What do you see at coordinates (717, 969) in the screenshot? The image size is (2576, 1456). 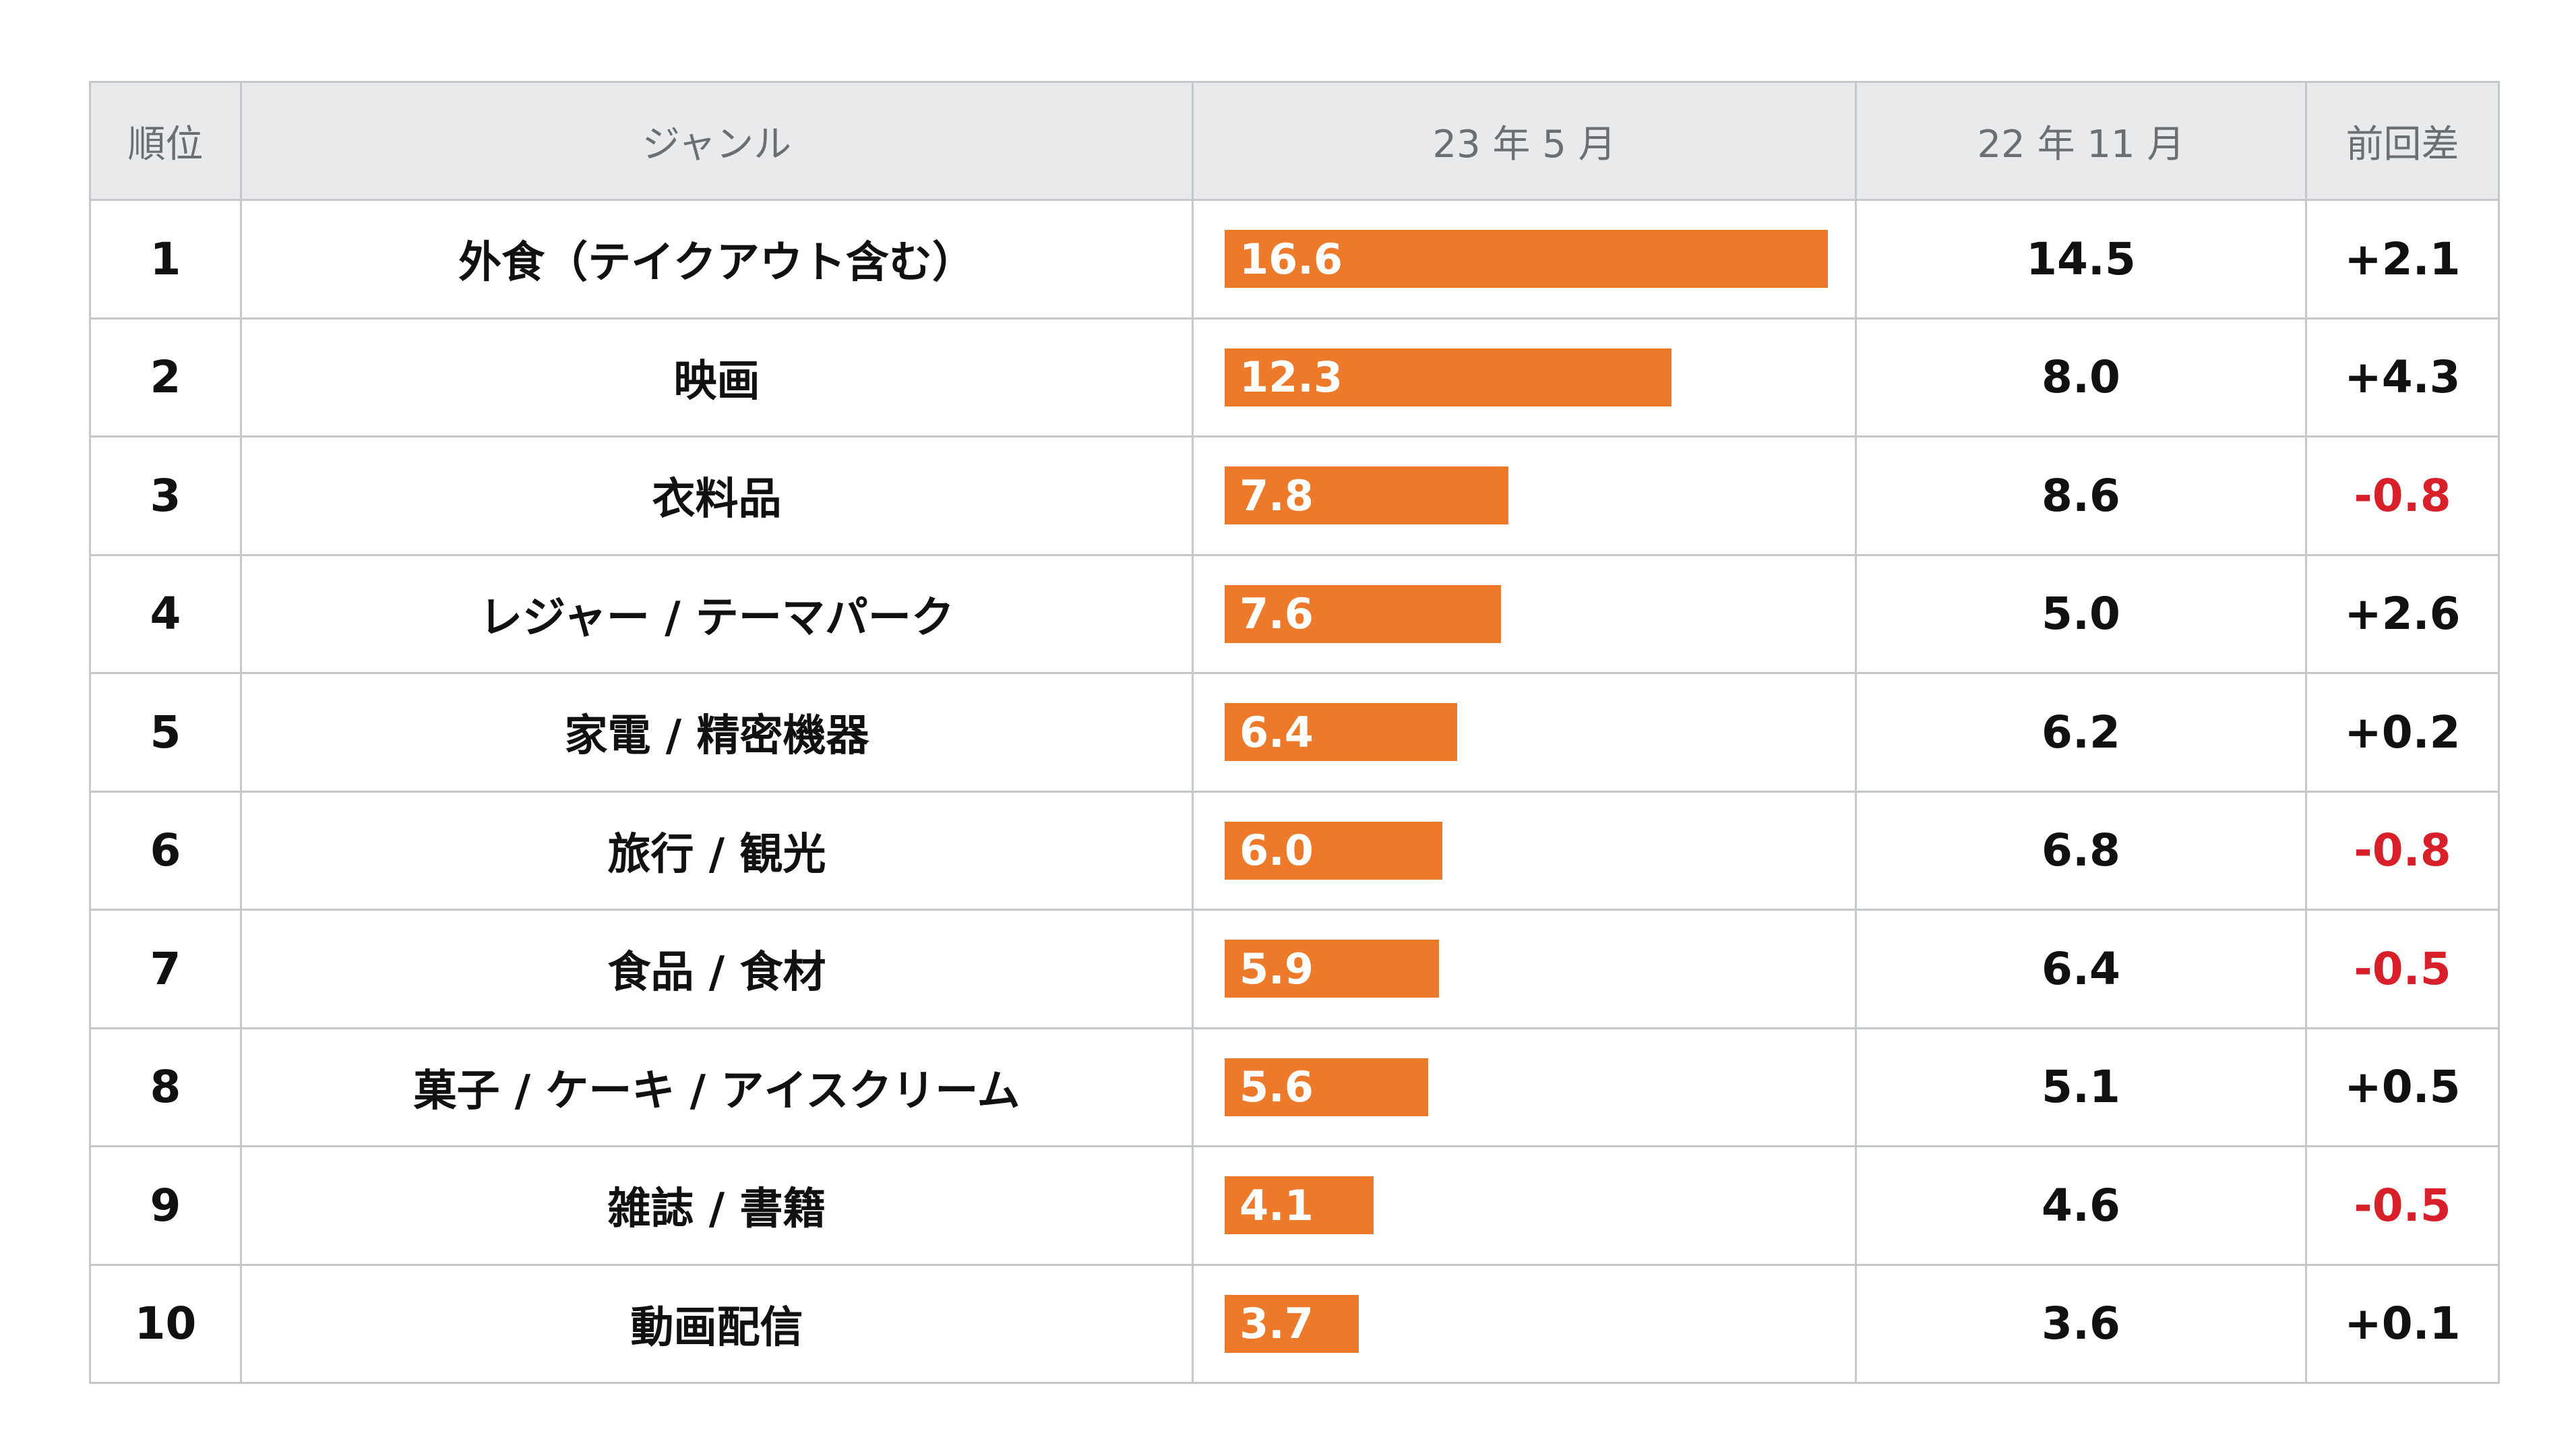 I see `genre-cell: 食品 / 食材` at bounding box center [717, 969].